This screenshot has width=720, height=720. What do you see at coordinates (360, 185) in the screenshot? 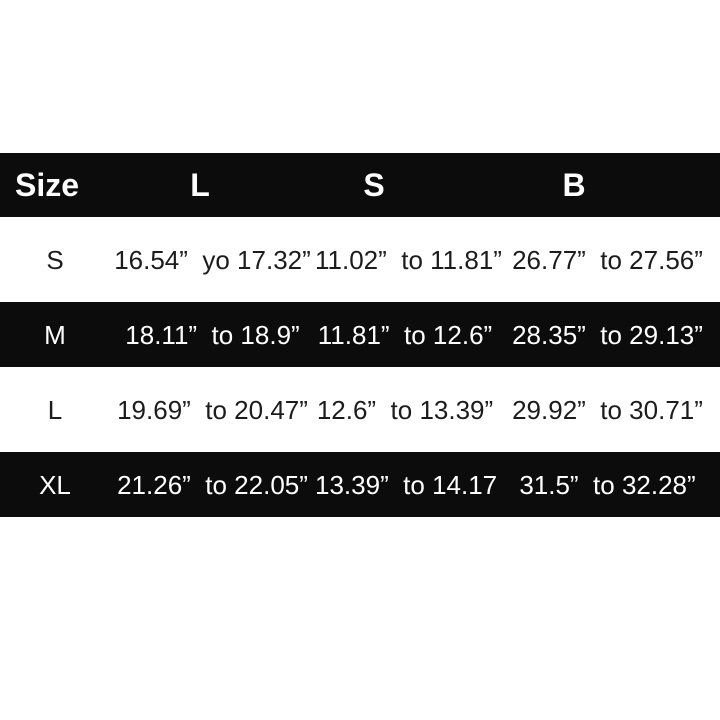
I see `header-row: Size L S B` at bounding box center [360, 185].